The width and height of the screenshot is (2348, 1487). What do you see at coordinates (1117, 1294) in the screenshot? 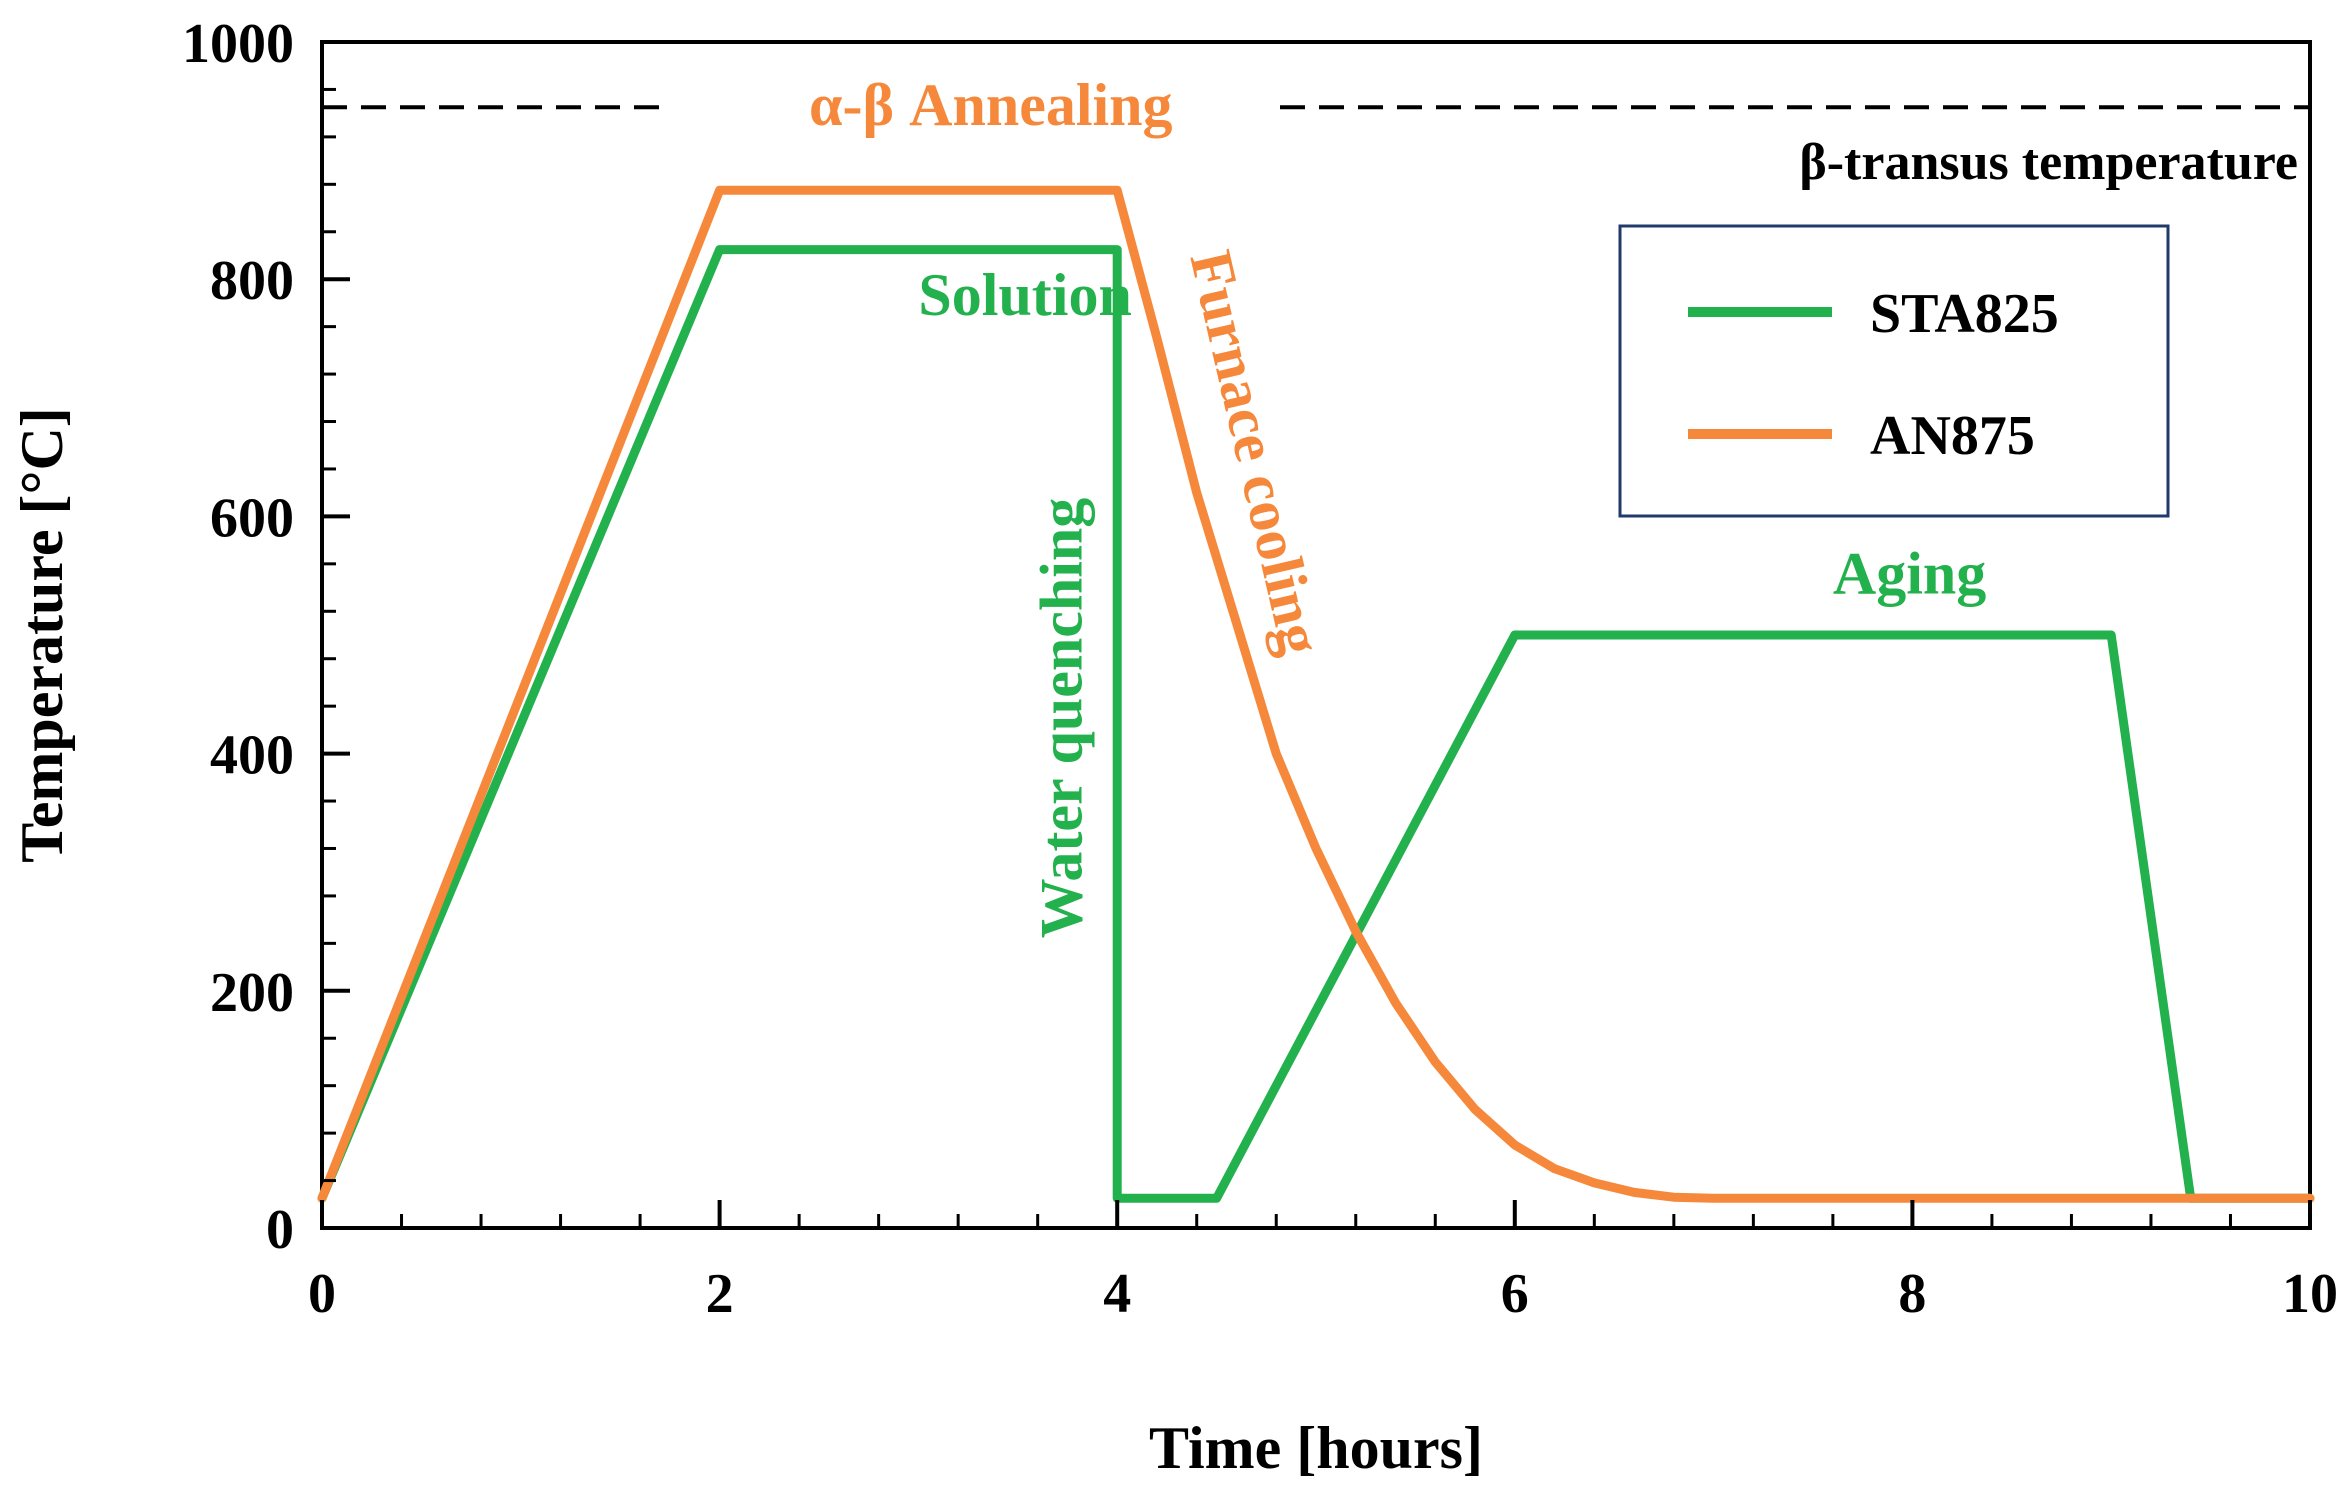
I see `x-tick-label: 4` at bounding box center [1117, 1294].